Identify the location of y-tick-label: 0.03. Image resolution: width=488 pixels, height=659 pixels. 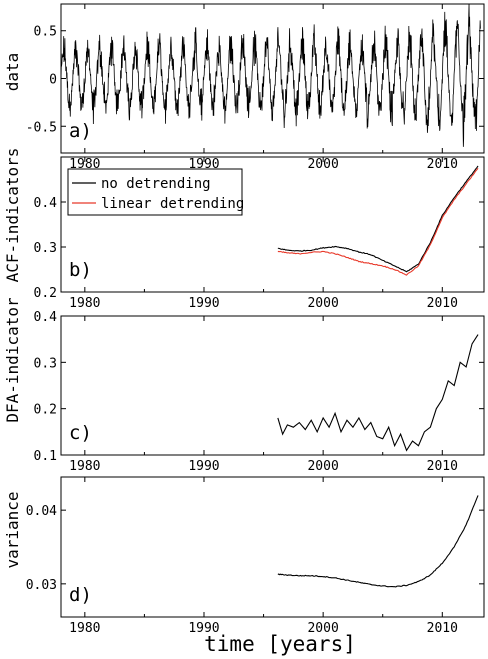
(41, 585).